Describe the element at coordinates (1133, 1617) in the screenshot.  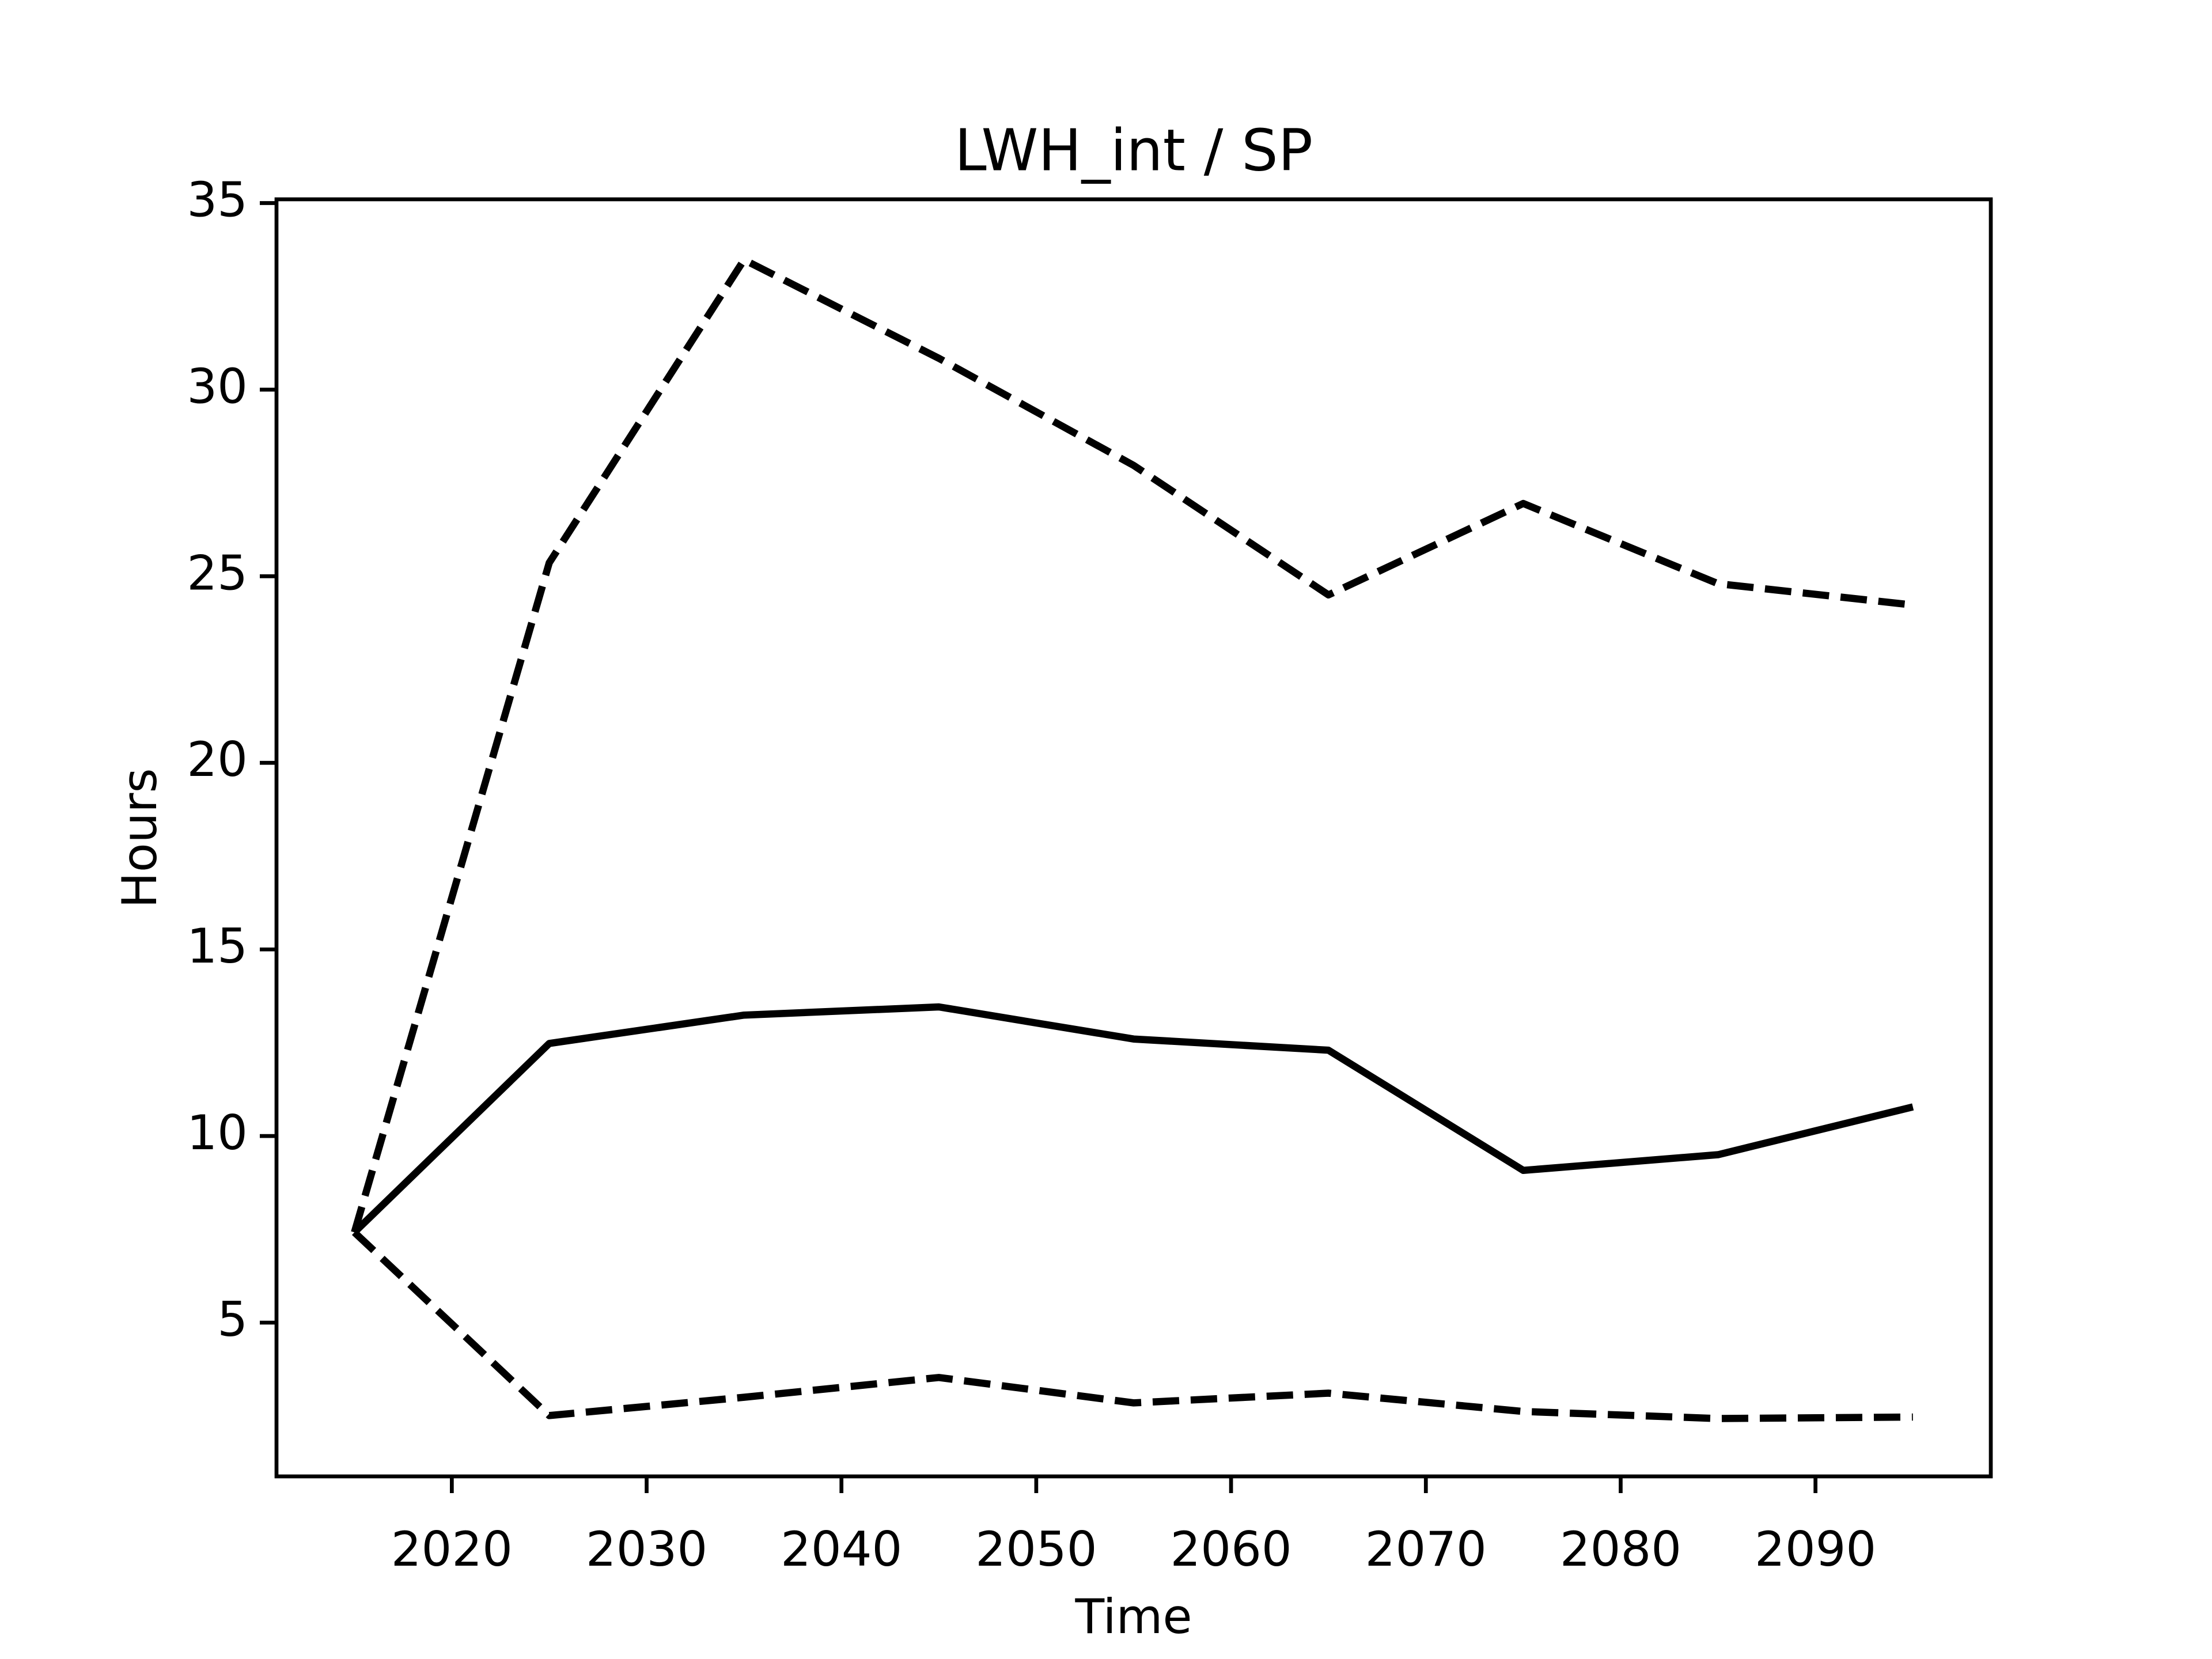
I see `x-axis-label: Time` at that location.